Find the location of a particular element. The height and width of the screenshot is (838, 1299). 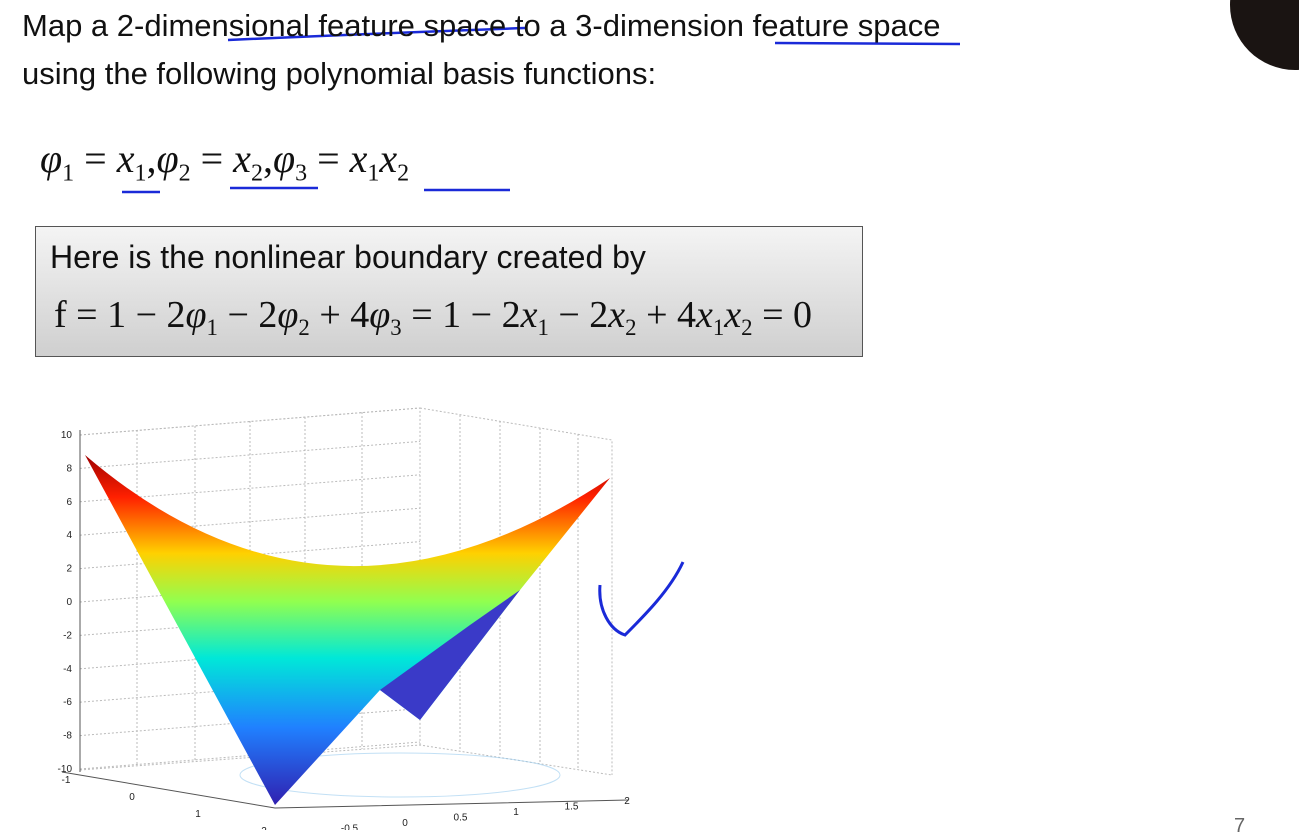

x-tick-label: 1.5 is located at coordinates (572, 807).